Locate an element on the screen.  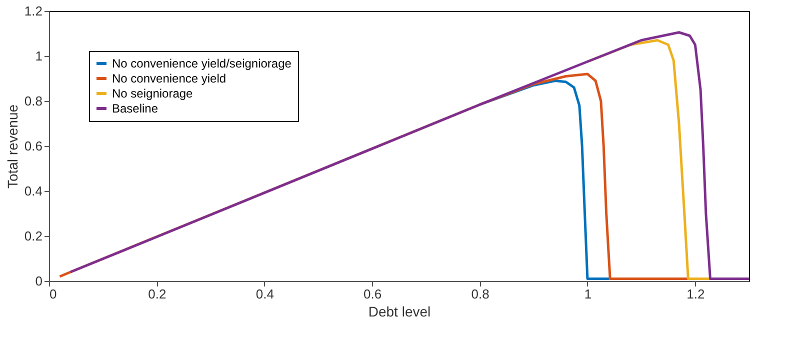
x-tick-label: 0.8 is located at coordinates (480, 294).